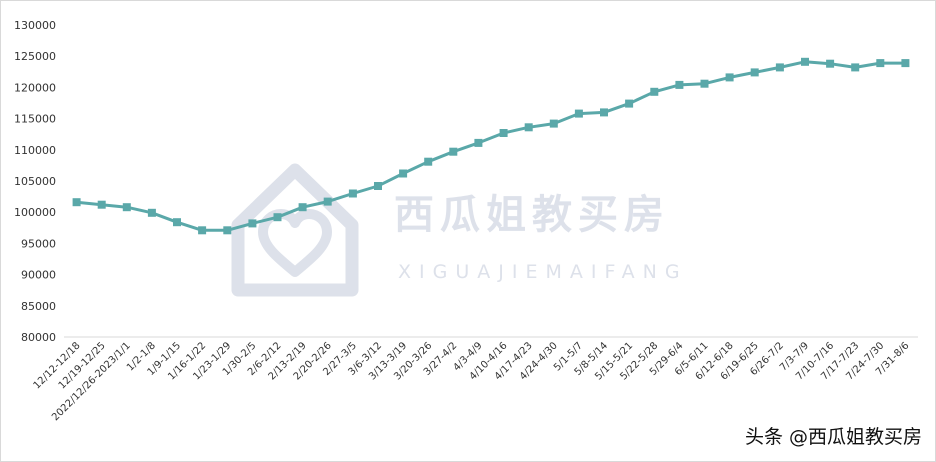 This screenshot has width=936, height=462. I want to click on y-tick-label: 85000, so click(38, 306).